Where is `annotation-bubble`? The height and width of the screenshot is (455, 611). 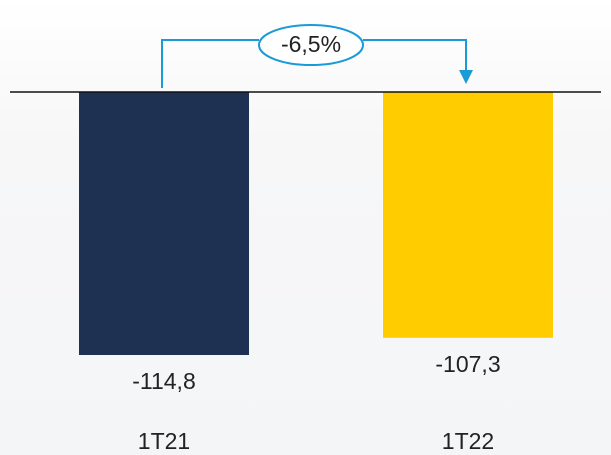 annotation-bubble is located at coordinates (311, 45).